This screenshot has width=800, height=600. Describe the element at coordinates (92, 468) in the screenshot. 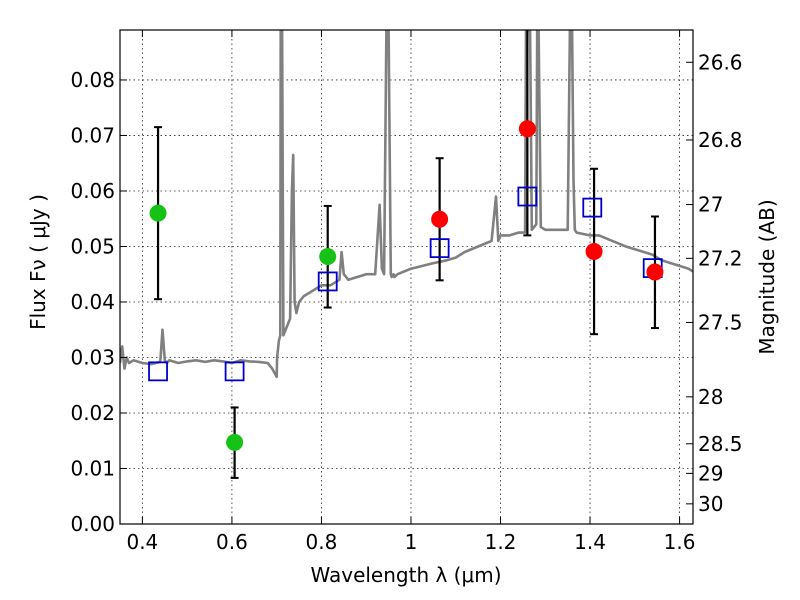

I see `y-tick-label: 0.01` at that location.